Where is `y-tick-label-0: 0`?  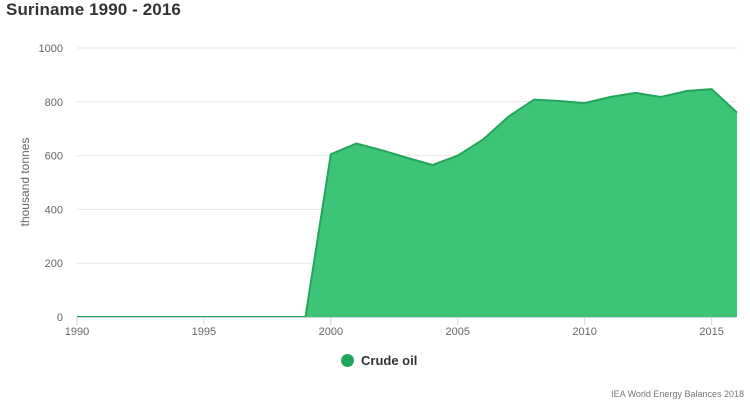 y-tick-label-0: 0 is located at coordinates (60, 318).